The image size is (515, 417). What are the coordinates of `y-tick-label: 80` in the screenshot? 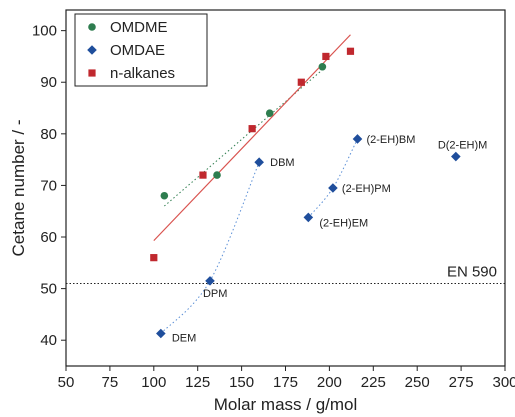 It's located at (48, 134).